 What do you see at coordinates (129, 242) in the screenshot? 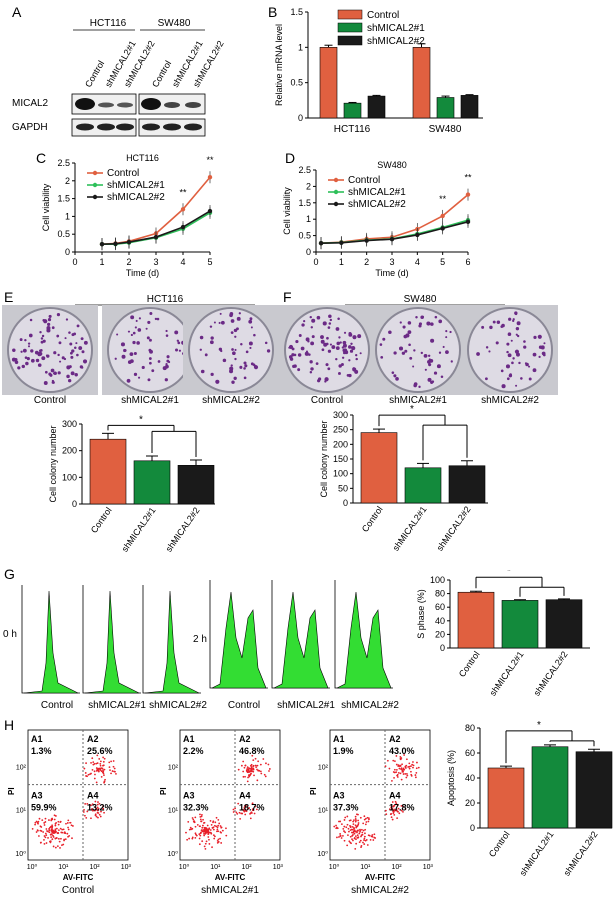
I see `data-point` at bounding box center [129, 242].